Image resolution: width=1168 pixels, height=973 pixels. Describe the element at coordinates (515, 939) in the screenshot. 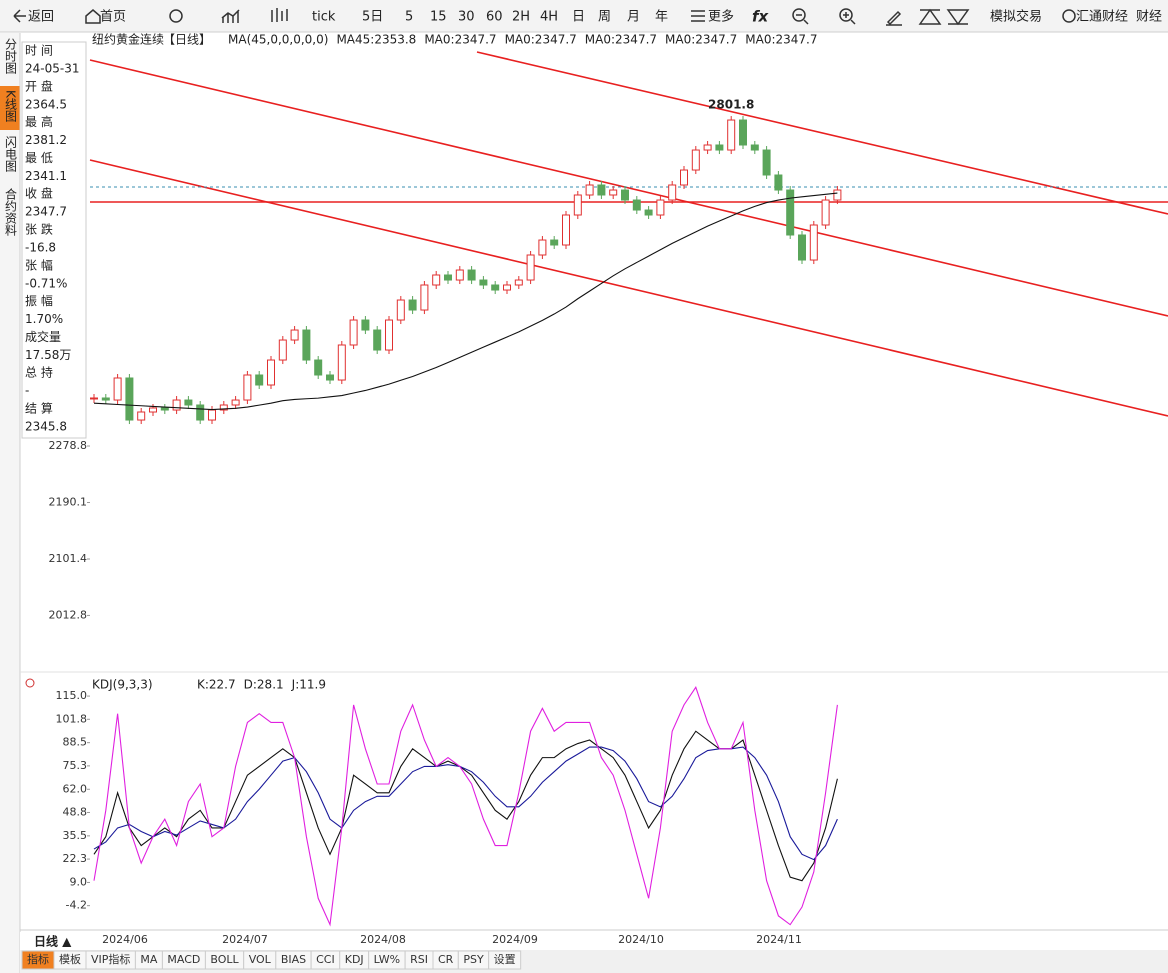

I see `x-tick-label: 2024/09` at that location.